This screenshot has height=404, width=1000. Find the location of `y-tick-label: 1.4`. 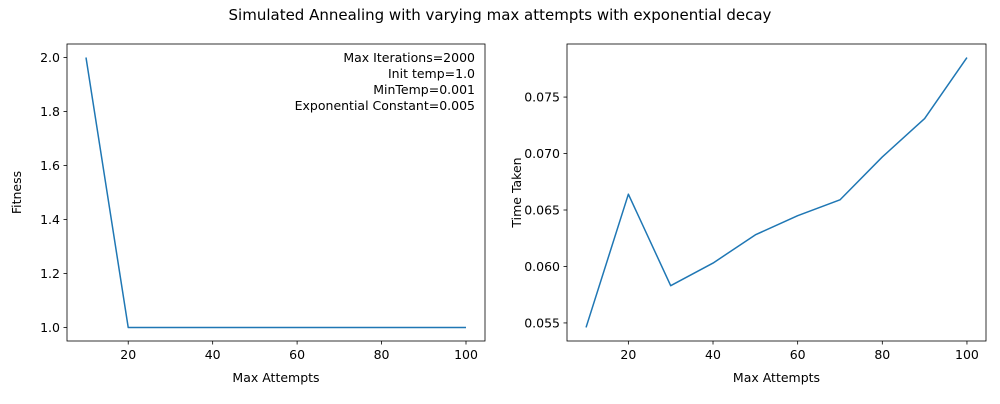

y-tick-label: 1.4 is located at coordinates (50, 219).